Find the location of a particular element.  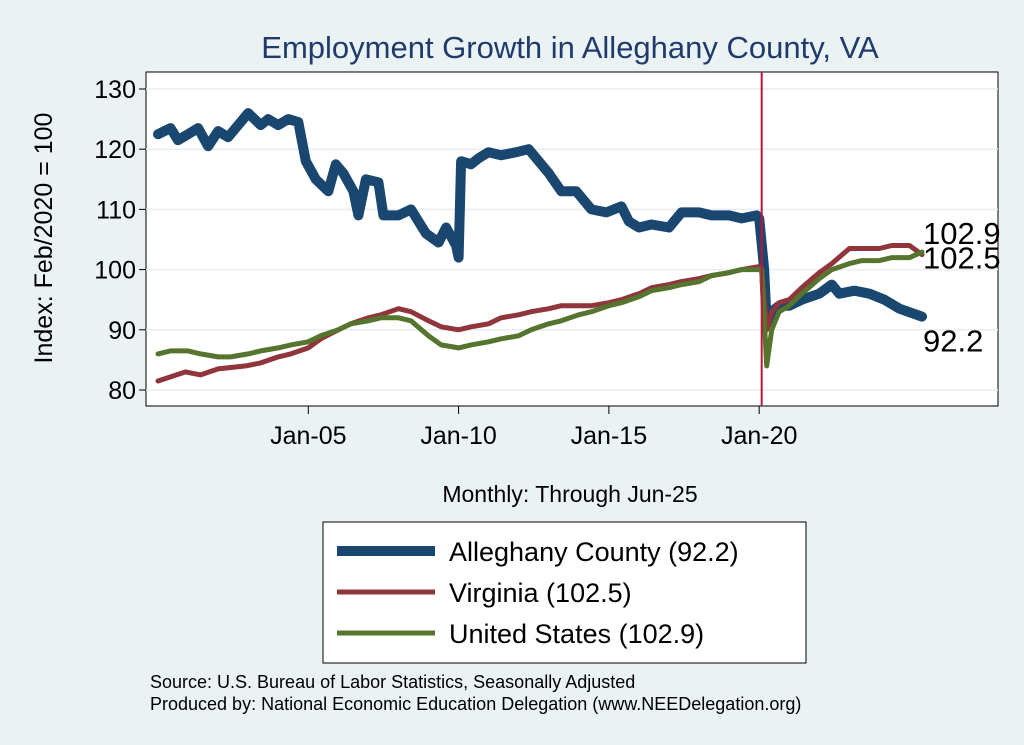

legend-label-united-states: United States (102.9) is located at coordinates (576, 634).